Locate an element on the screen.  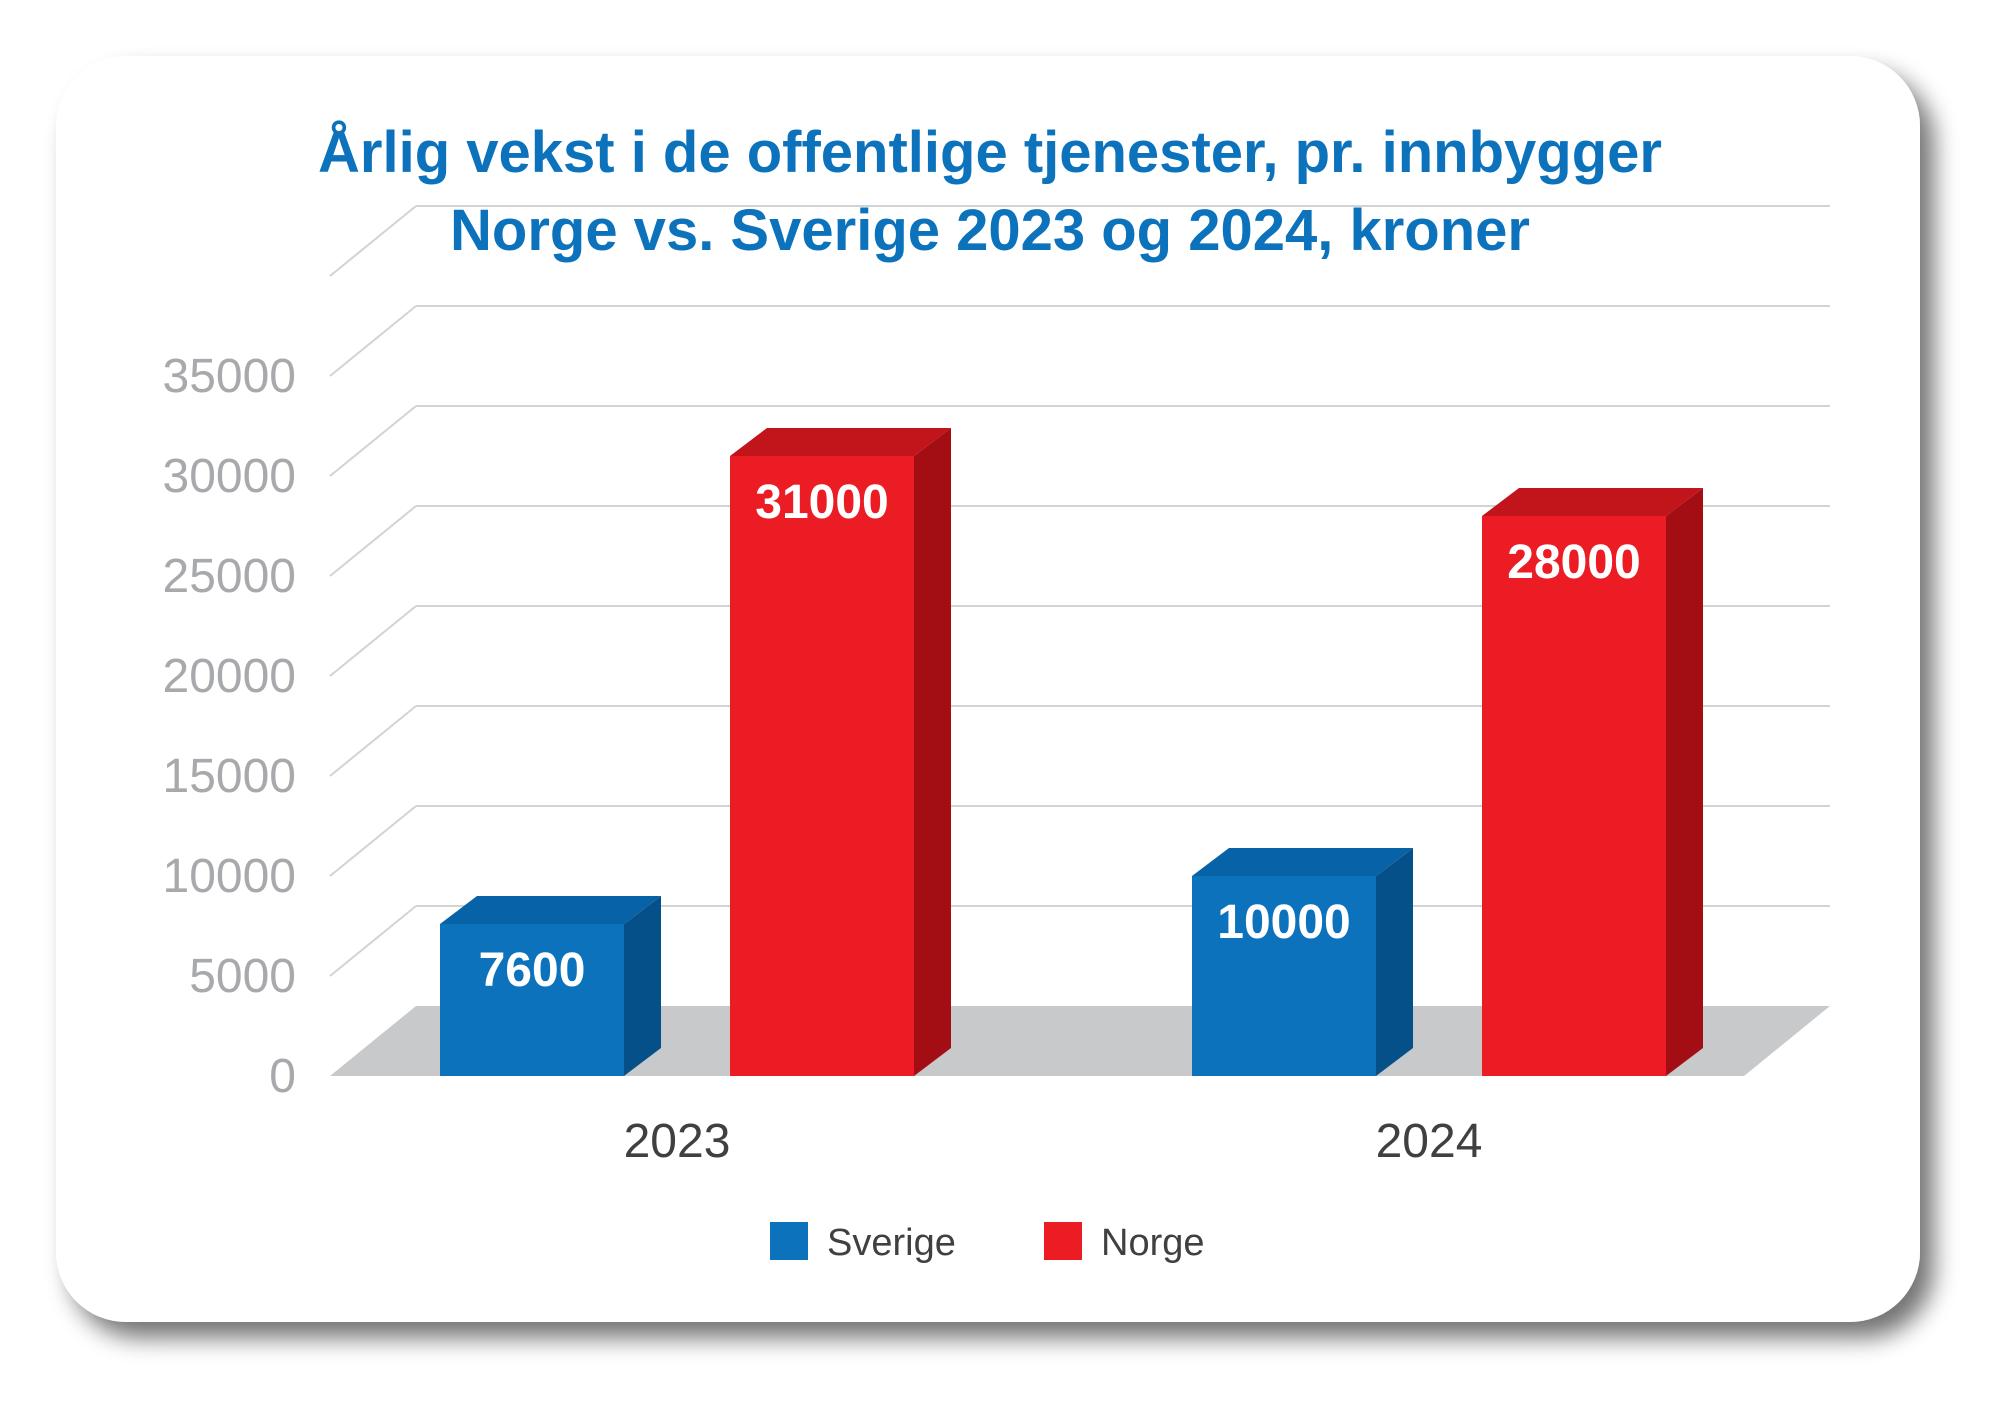
x-axis-categories: 2023 2024 is located at coordinates (1053, 1141).